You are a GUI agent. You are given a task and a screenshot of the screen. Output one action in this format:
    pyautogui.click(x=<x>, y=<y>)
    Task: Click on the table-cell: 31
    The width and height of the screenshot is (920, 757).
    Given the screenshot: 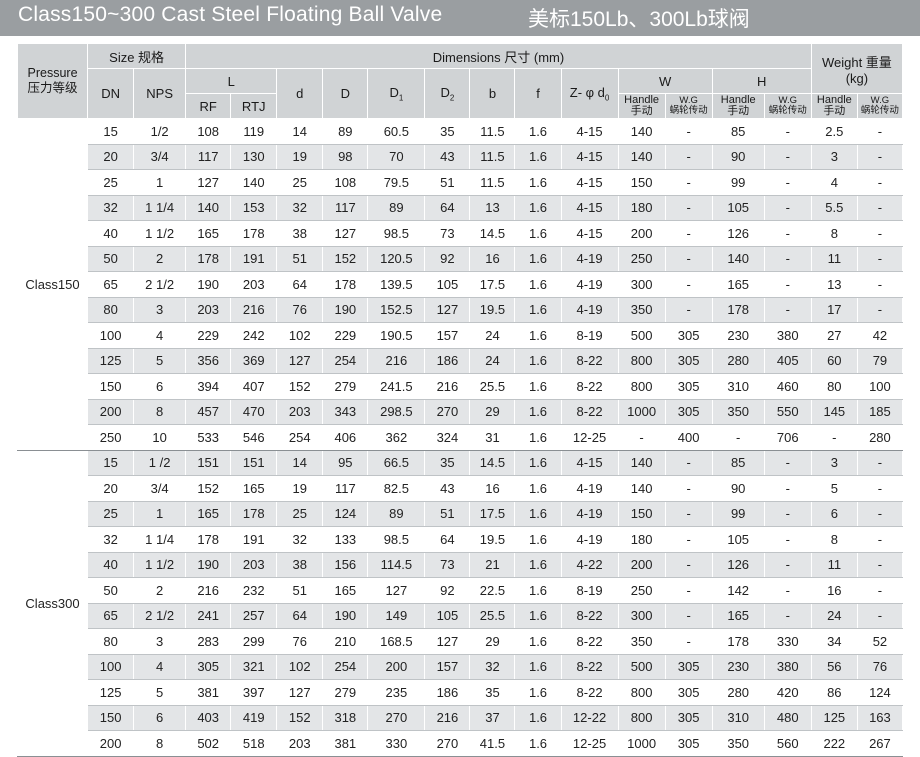 What is the action you would take?
    pyautogui.click(x=492, y=437)
    